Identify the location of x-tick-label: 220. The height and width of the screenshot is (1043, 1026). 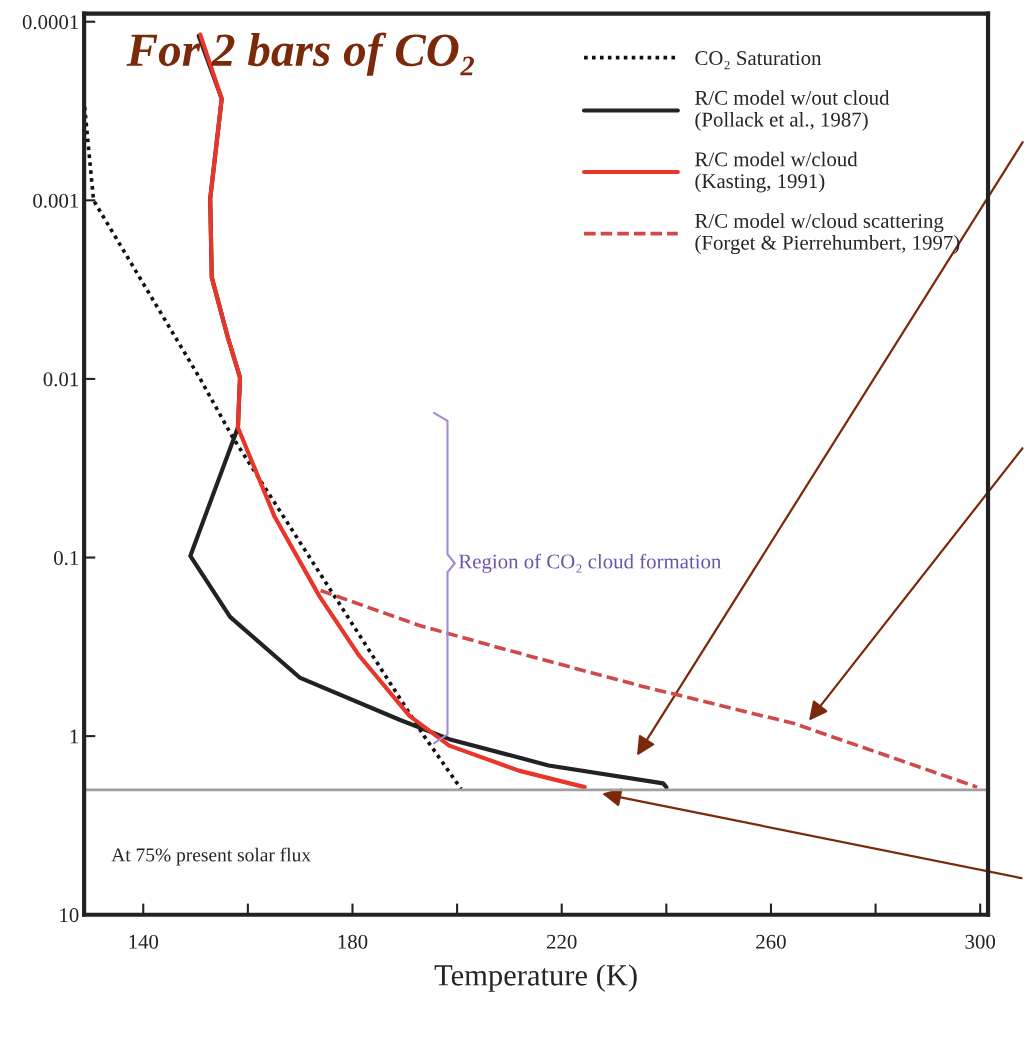
(562, 941).